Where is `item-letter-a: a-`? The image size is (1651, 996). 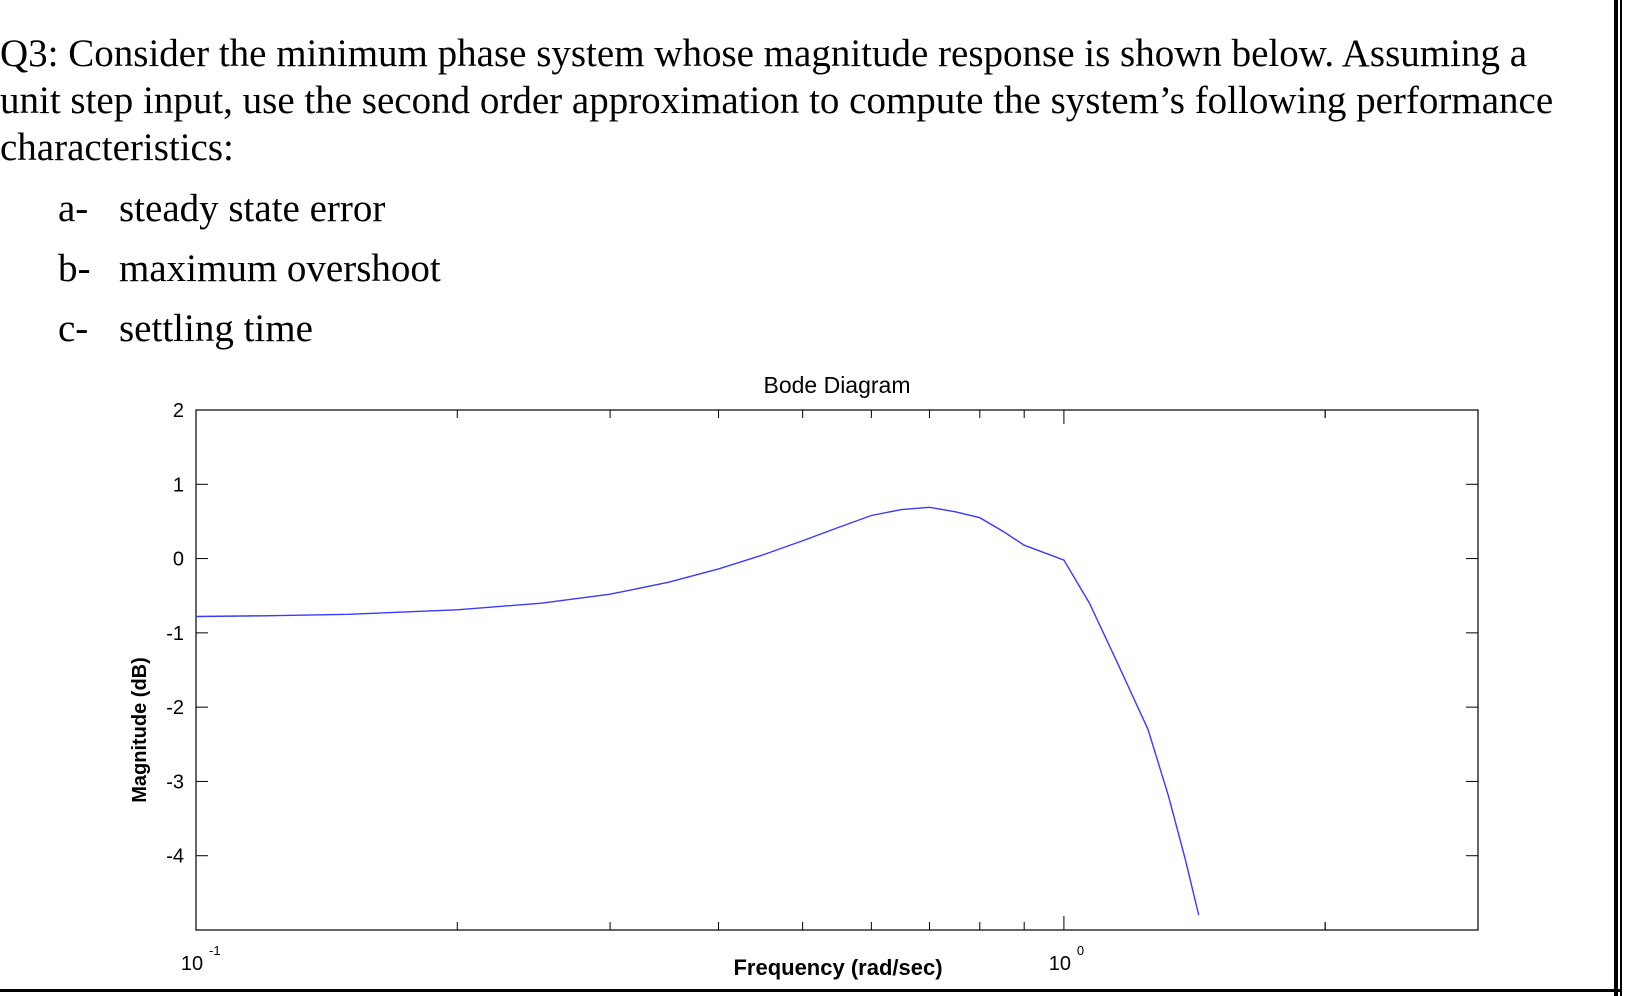 item-letter-a: a- is located at coordinates (73, 208).